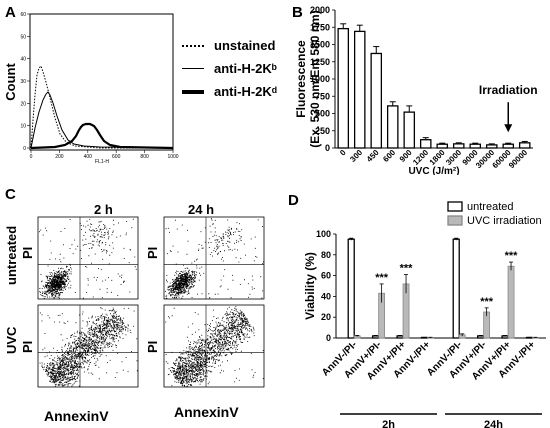 This screenshot has width=550, height=428. I want to click on b-xtick-label: 1800, so click(437, 157).